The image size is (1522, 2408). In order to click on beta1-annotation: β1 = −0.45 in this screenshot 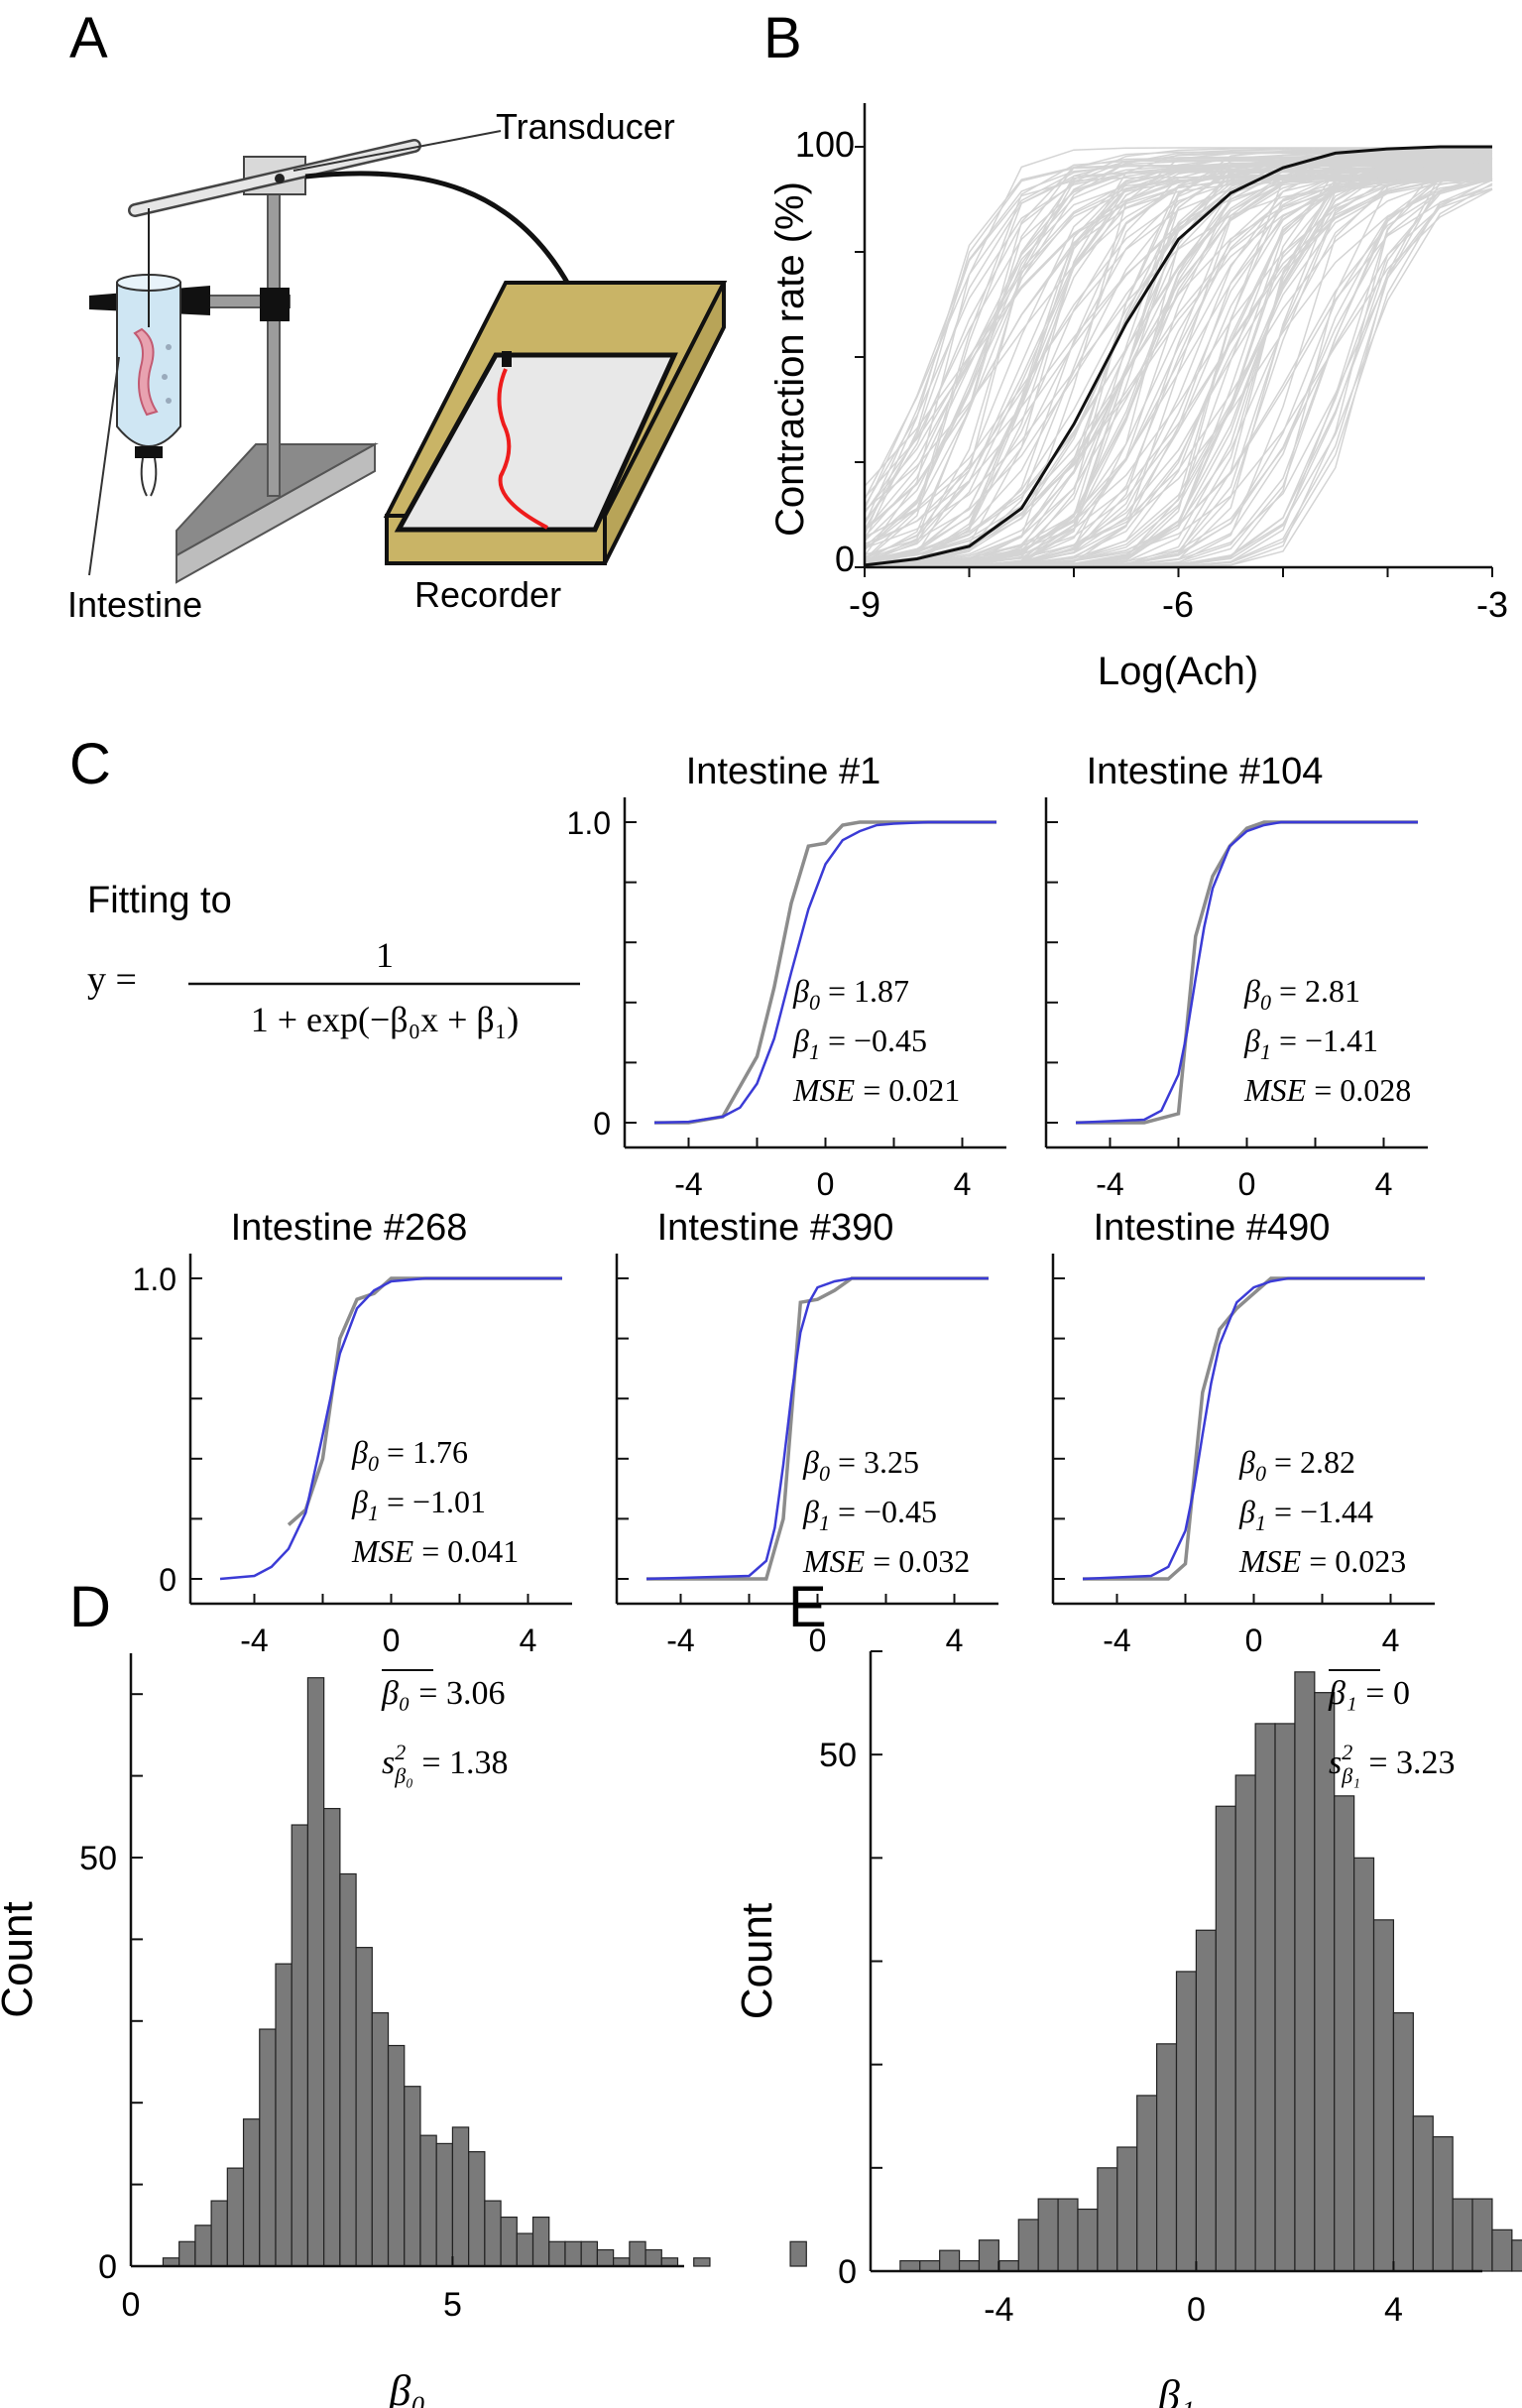, I will do `click(859, 1043)`.